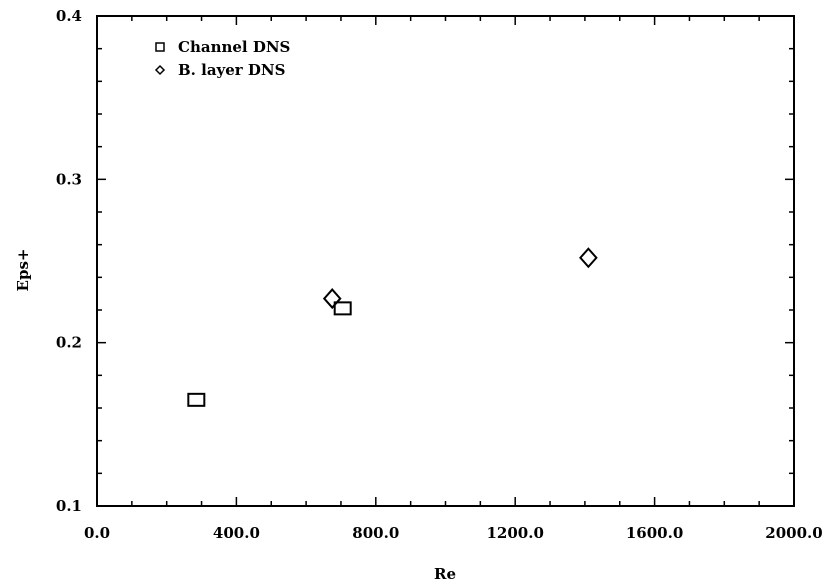 The width and height of the screenshot is (840, 588). What do you see at coordinates (23, 270) in the screenshot?
I see `y-axis-label: Eps+` at bounding box center [23, 270].